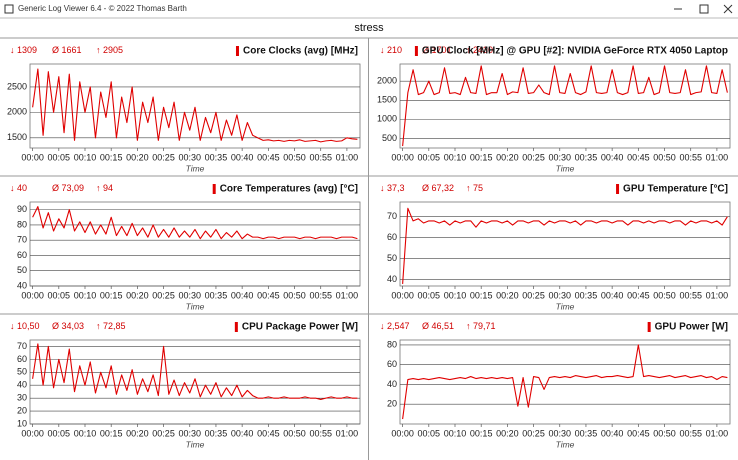 The height and width of the screenshot is (460, 738). What do you see at coordinates (369, 9) in the screenshot?
I see `title-bar` at bounding box center [369, 9].